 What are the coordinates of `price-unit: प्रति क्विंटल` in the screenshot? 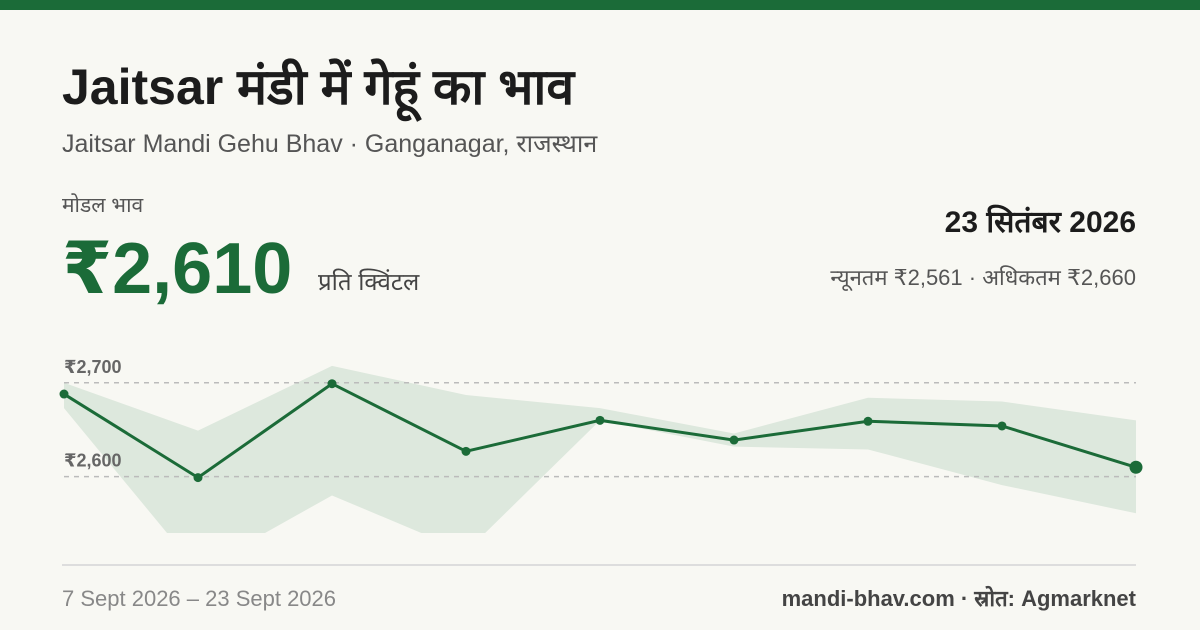 It's located at (369, 282).